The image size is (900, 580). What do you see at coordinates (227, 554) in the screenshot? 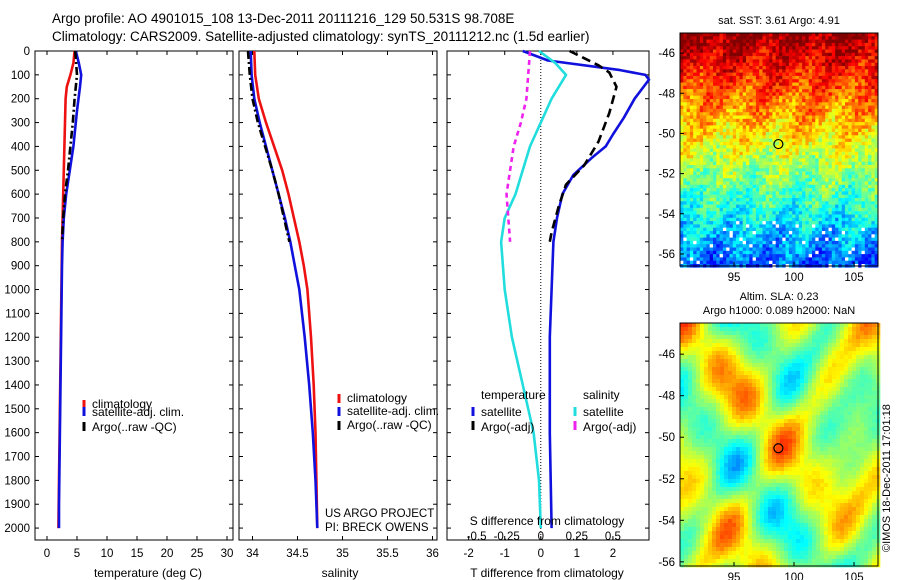
I see `x-tick-label: 30` at bounding box center [227, 554].